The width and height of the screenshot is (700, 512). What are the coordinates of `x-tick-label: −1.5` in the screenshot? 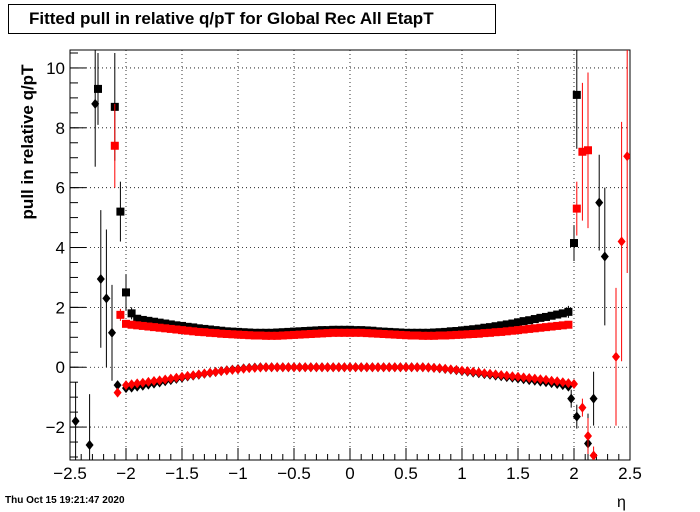 It's located at (182, 473).